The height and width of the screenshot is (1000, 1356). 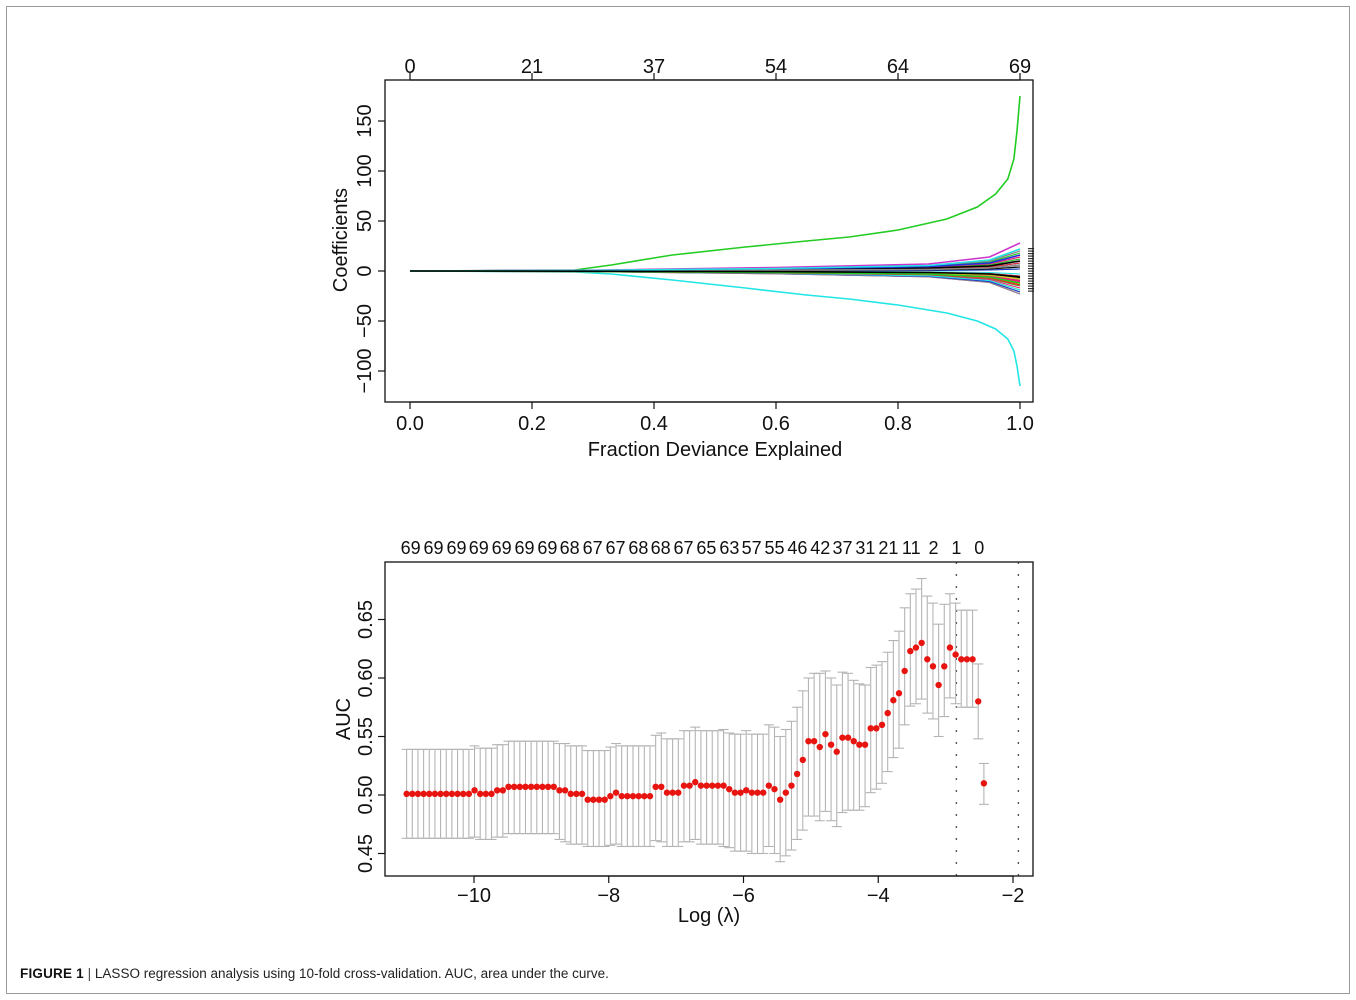 What do you see at coordinates (532, 424) in the screenshot?
I see `x-tick-label: 0.2` at bounding box center [532, 424].